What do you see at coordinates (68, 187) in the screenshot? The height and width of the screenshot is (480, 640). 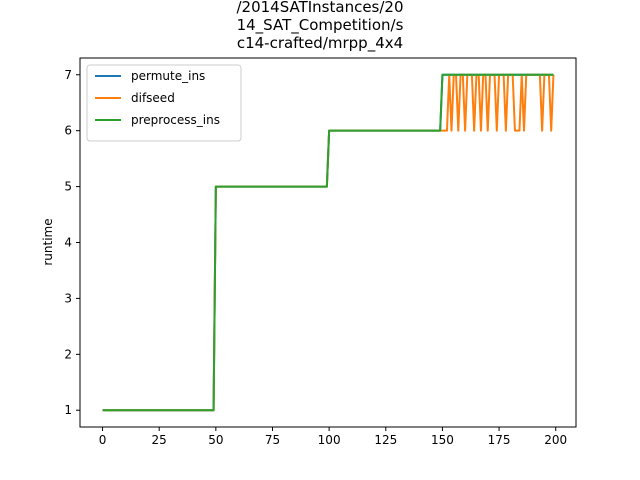 I see `y-tick-label-4: 5` at bounding box center [68, 187].